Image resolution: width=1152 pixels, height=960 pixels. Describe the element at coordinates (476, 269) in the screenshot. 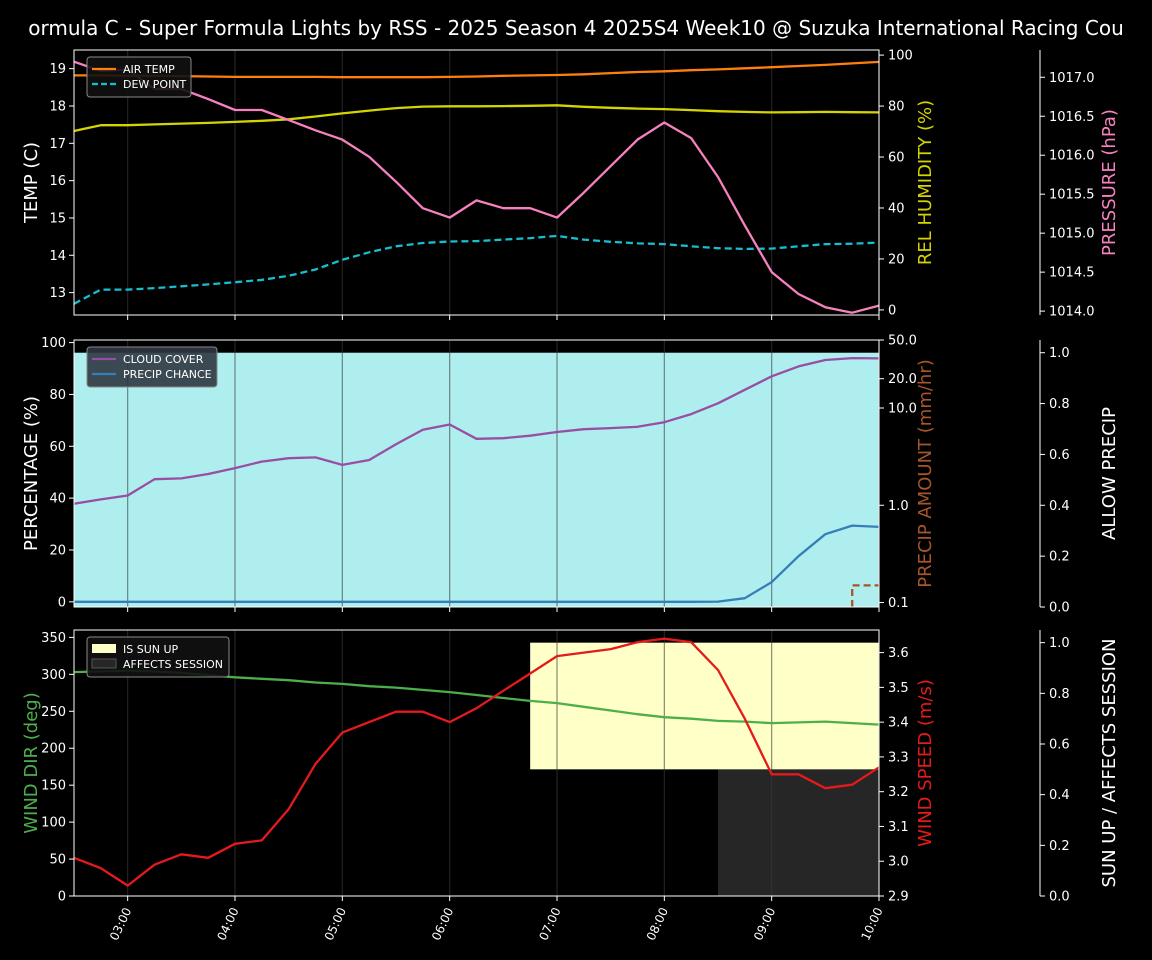

I see `series-dew-point` at that location.